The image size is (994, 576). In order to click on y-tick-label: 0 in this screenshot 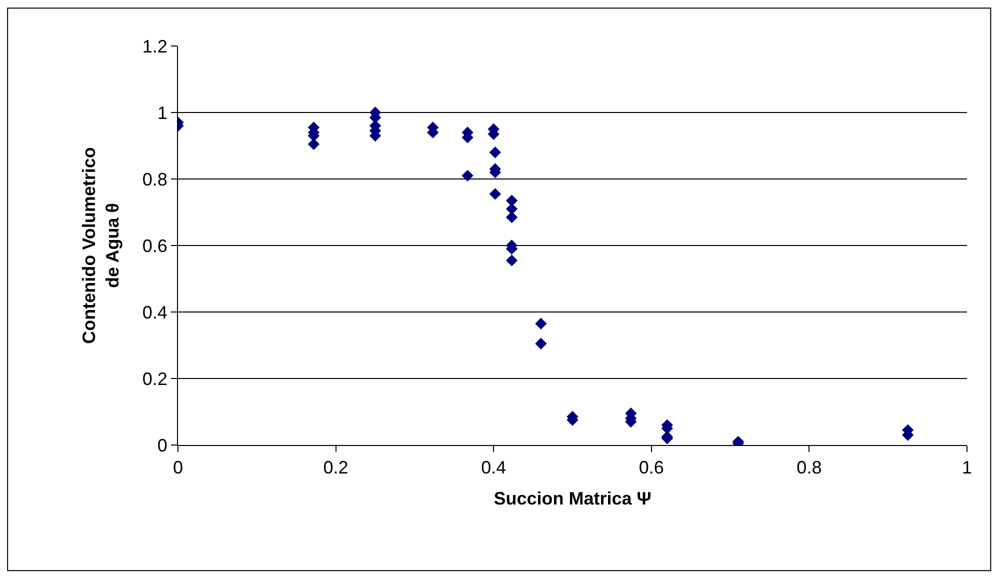, I will do `click(162, 445)`.